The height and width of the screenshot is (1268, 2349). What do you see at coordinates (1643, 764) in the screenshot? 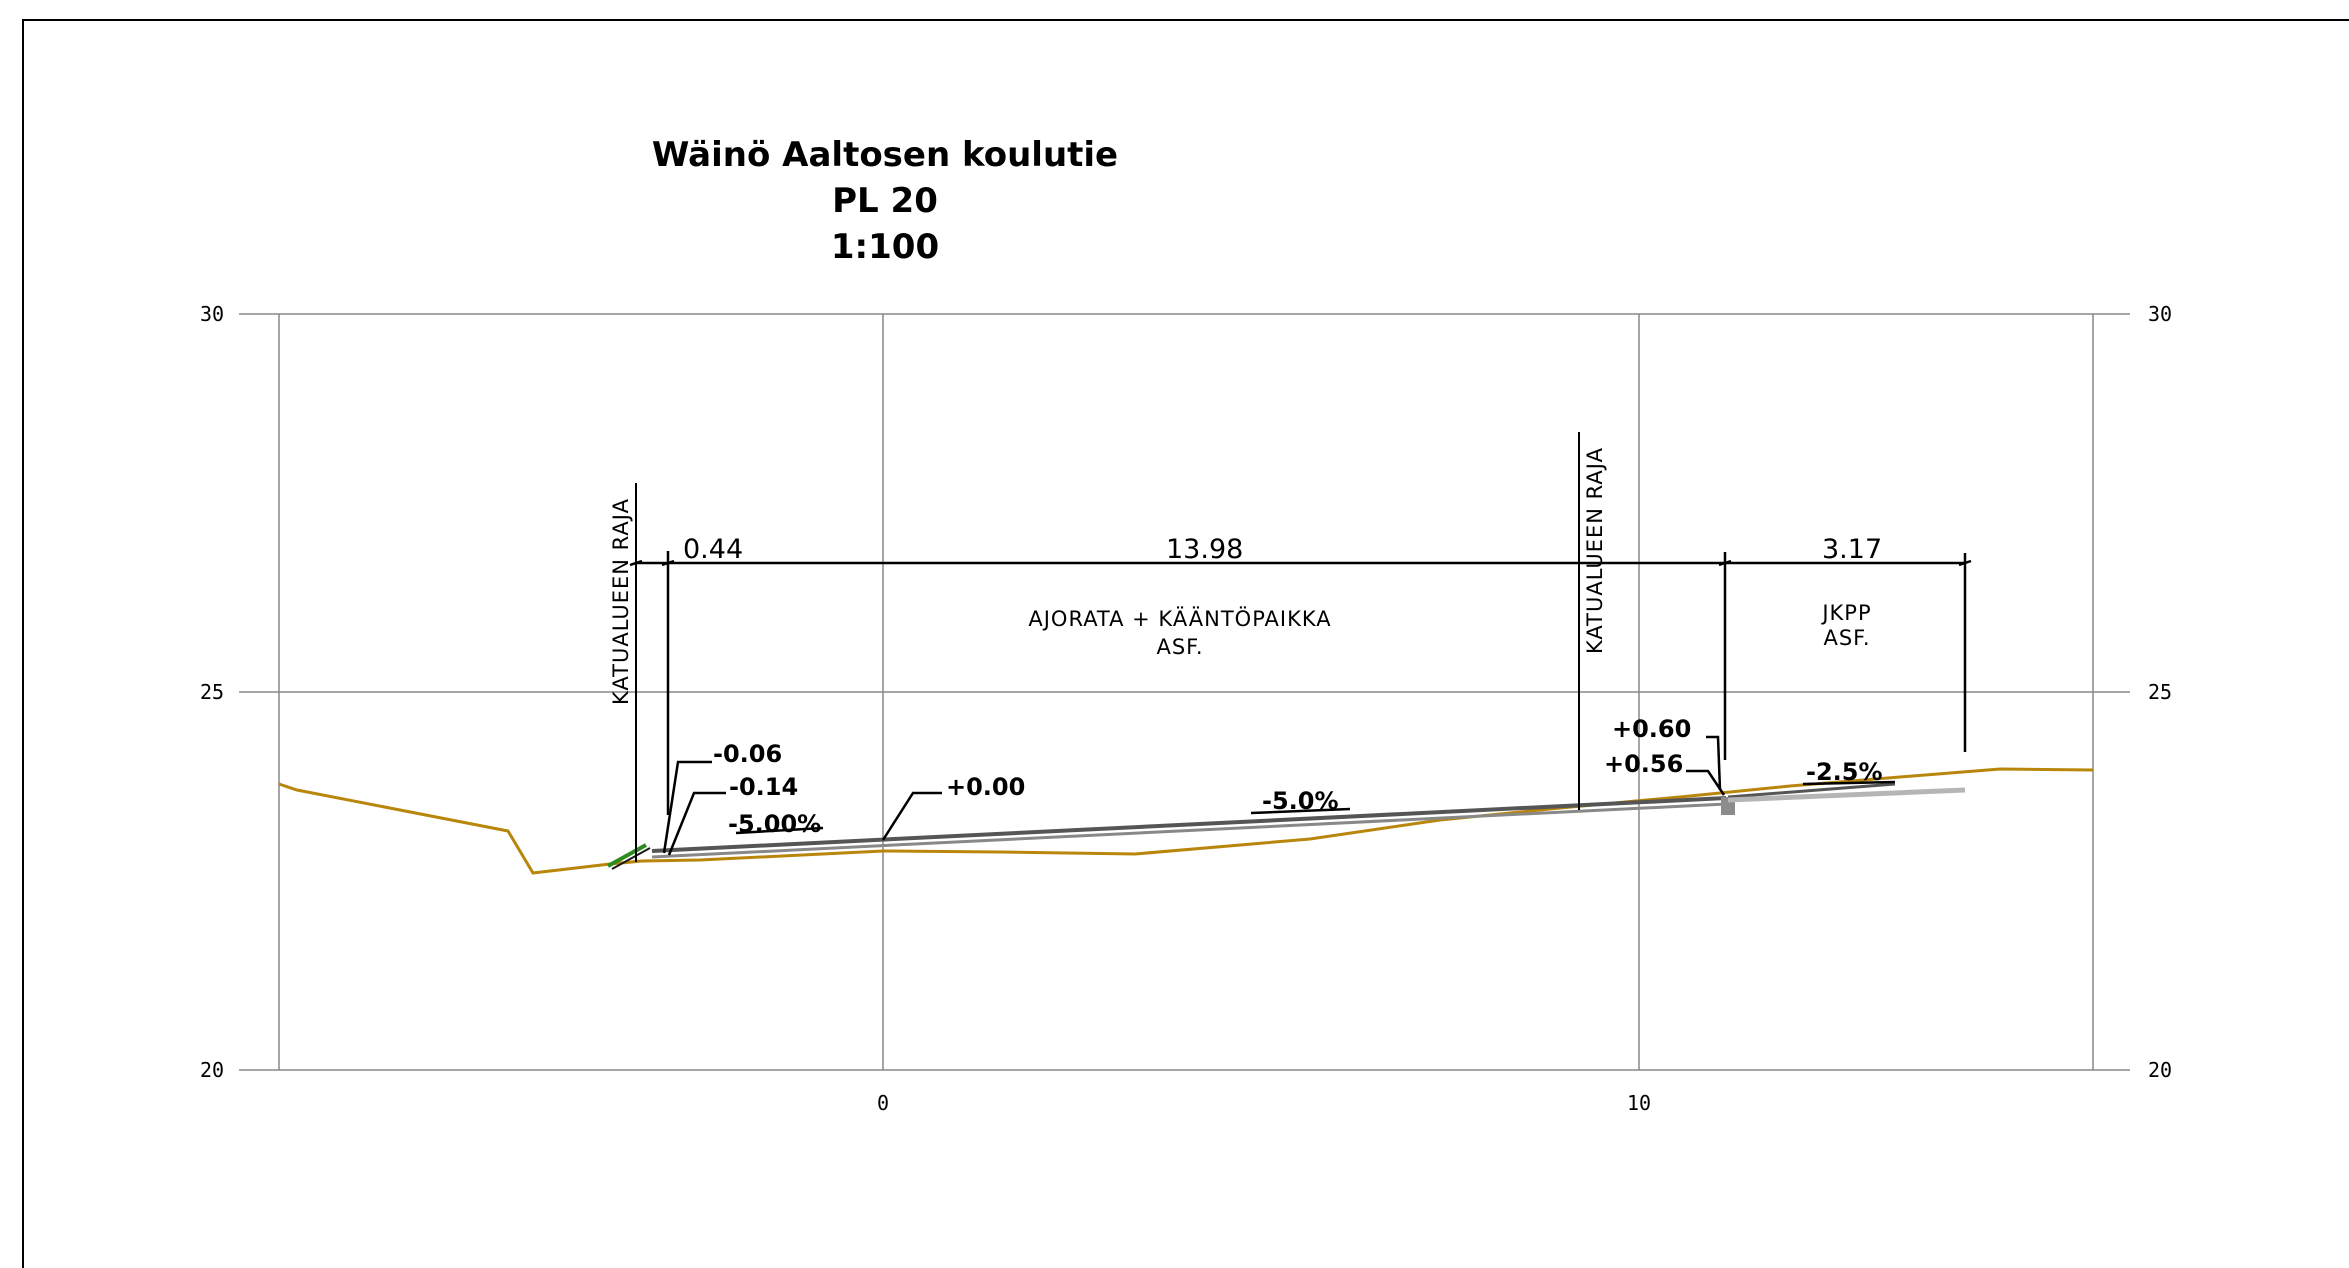
I see `elev-curb-bottom: +0.56` at bounding box center [1643, 764].